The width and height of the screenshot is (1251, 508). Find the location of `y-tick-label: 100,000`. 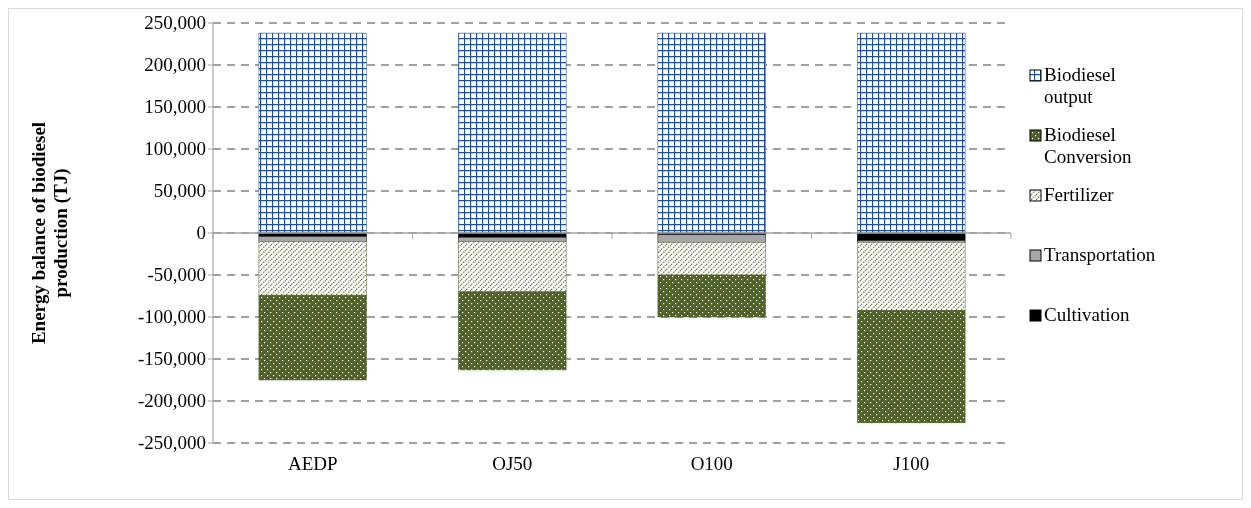

y-tick-label: 100,000 is located at coordinates (175, 149).